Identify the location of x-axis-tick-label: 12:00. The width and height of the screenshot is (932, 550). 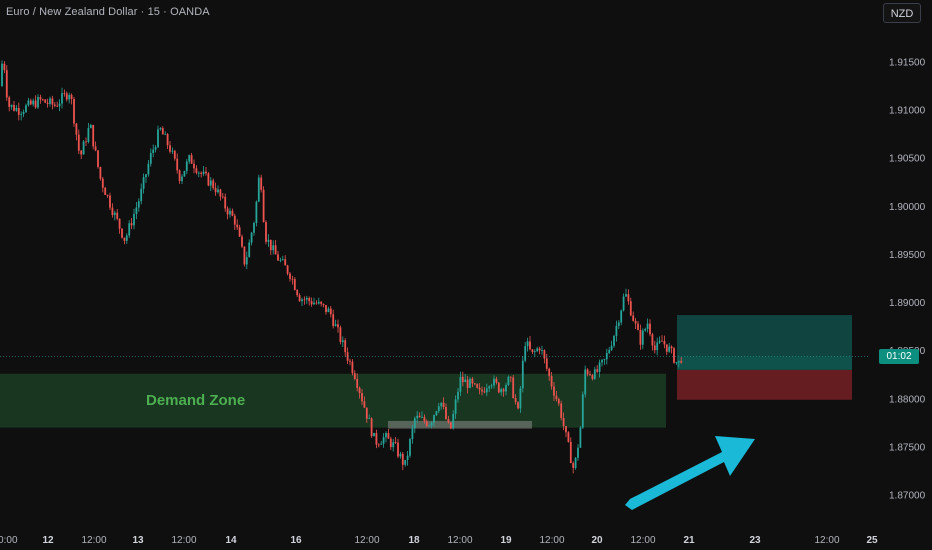
(826, 540).